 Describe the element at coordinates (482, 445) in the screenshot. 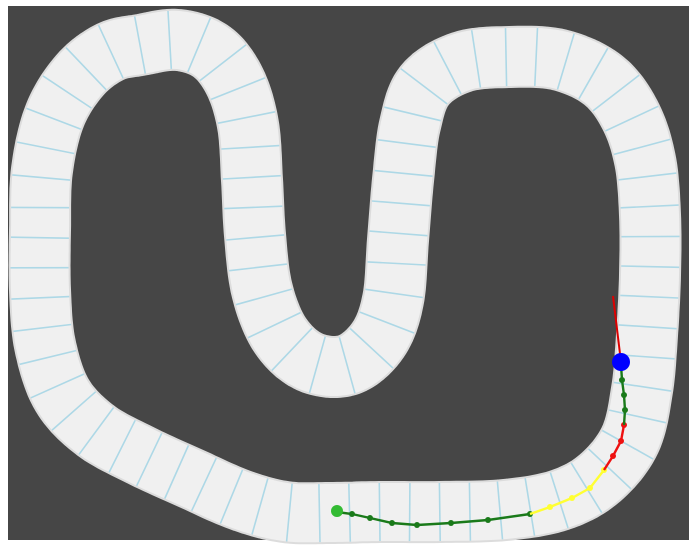

I see `car-trajectory` at that location.